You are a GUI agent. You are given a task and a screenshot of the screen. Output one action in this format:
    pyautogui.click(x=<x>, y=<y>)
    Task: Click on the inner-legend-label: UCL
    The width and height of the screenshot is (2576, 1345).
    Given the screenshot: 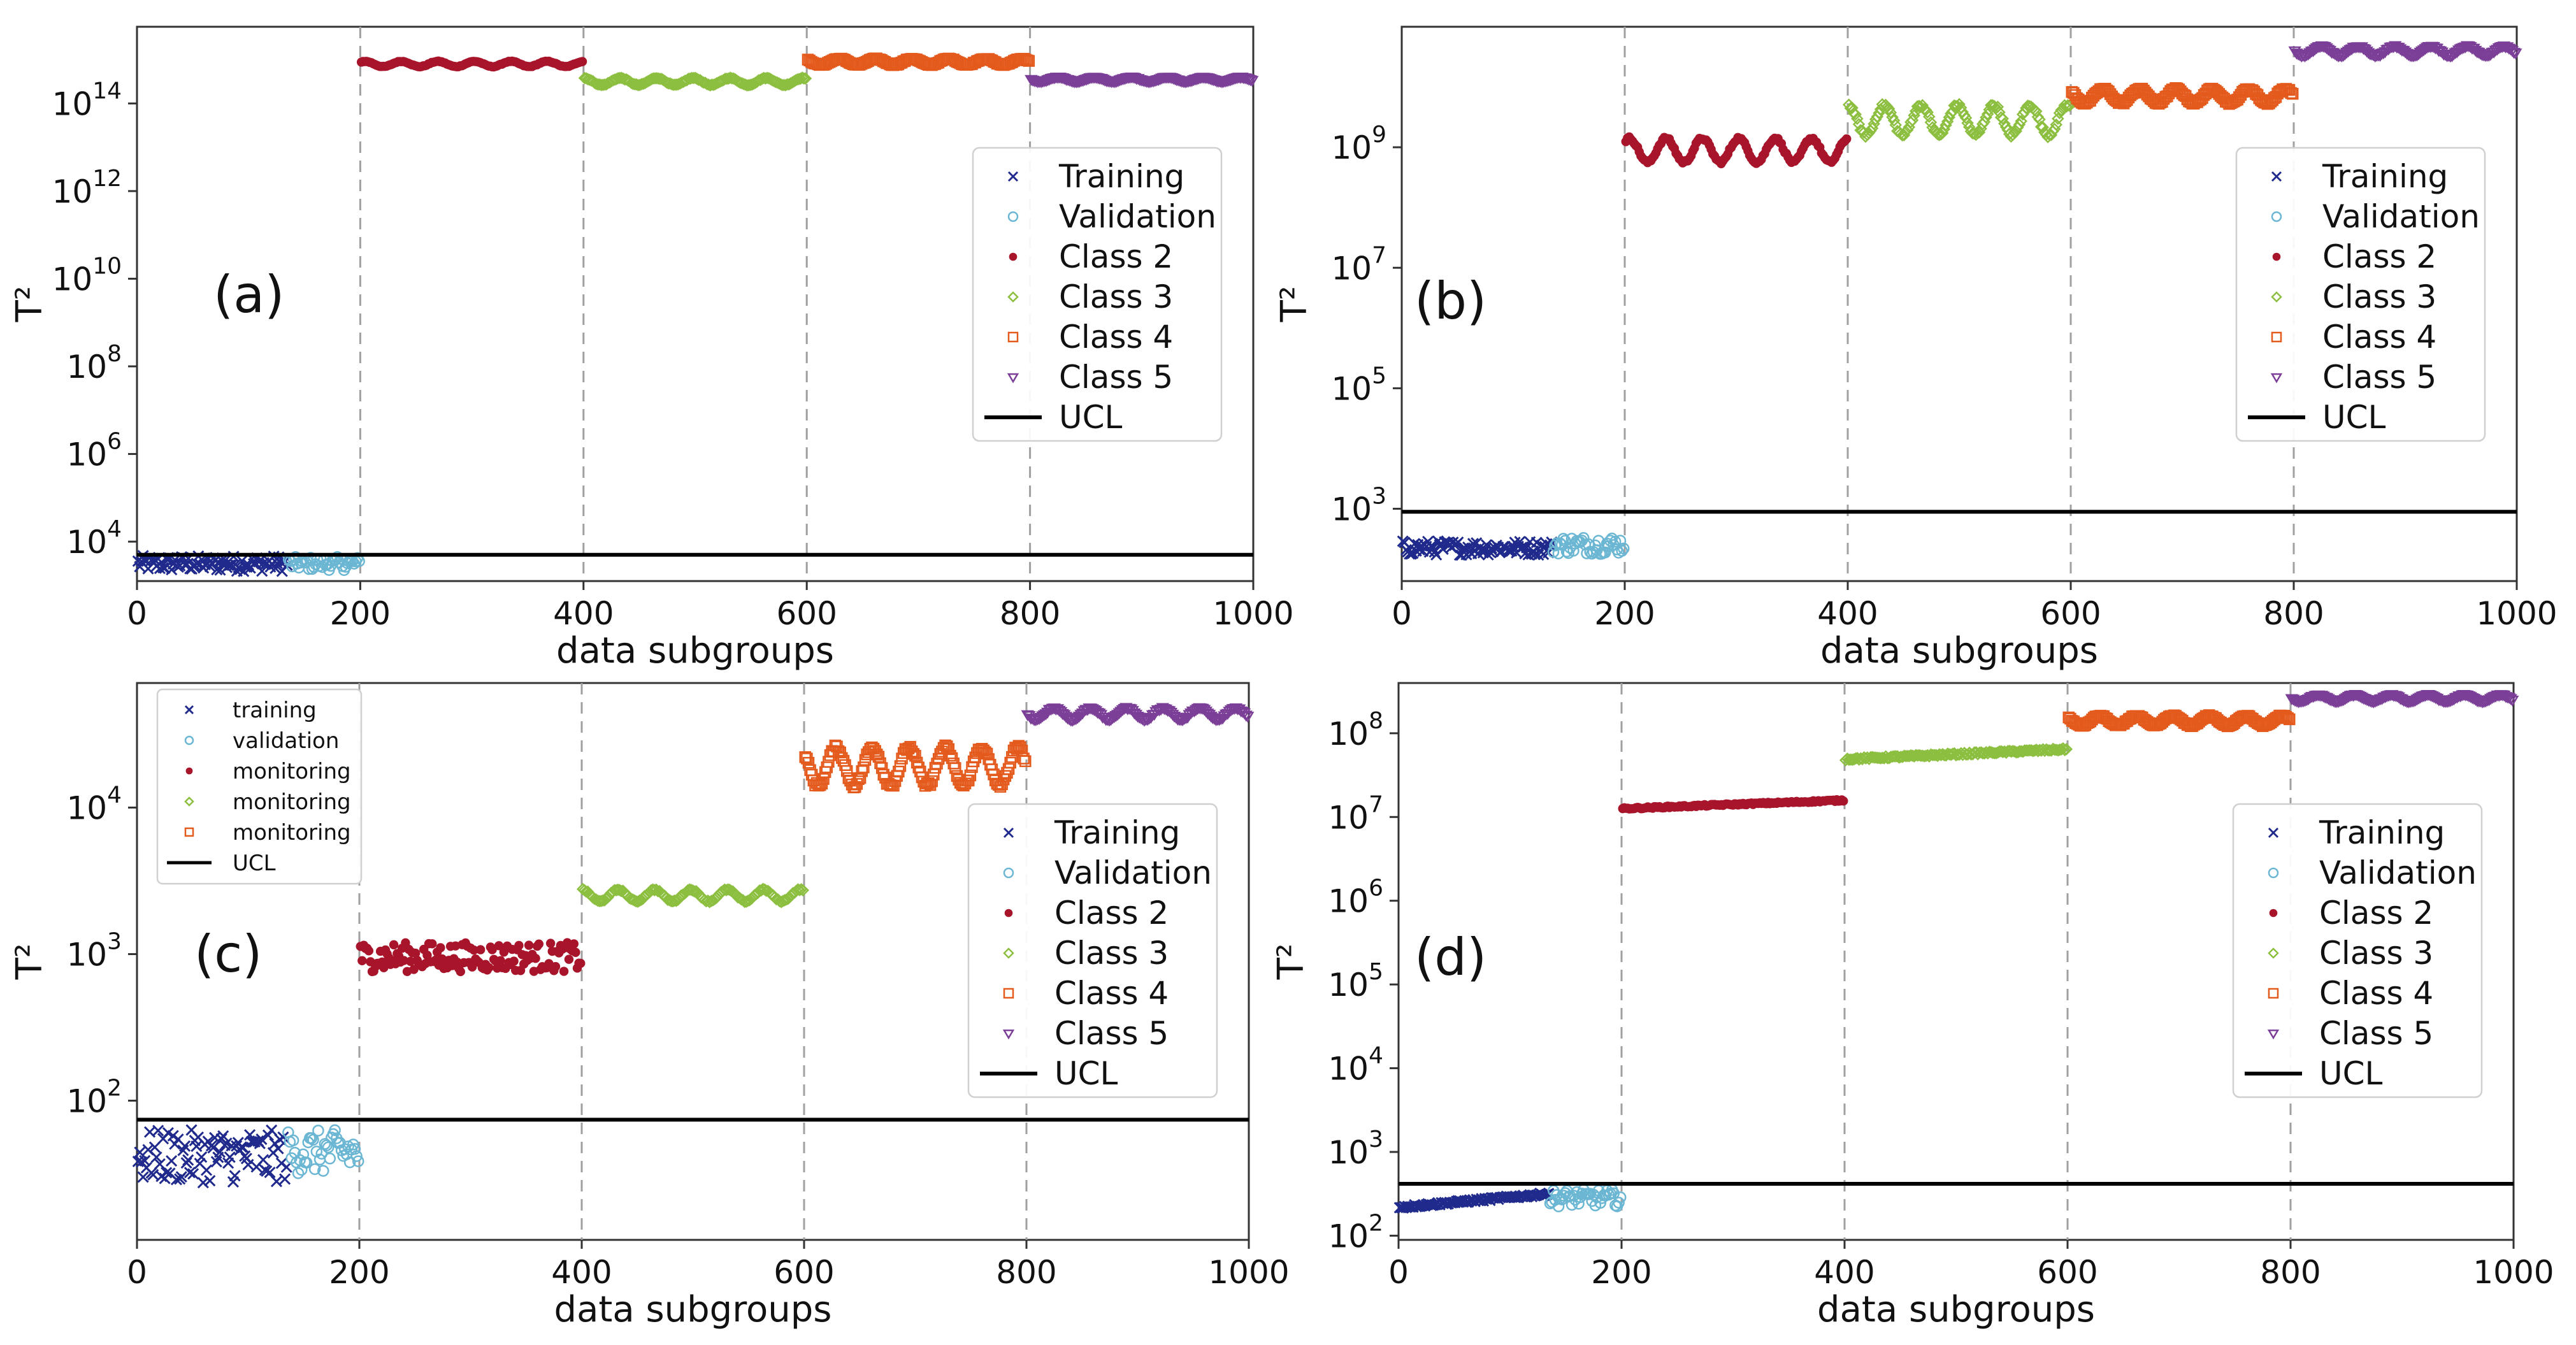 What is the action you would take?
    pyautogui.click(x=255, y=863)
    